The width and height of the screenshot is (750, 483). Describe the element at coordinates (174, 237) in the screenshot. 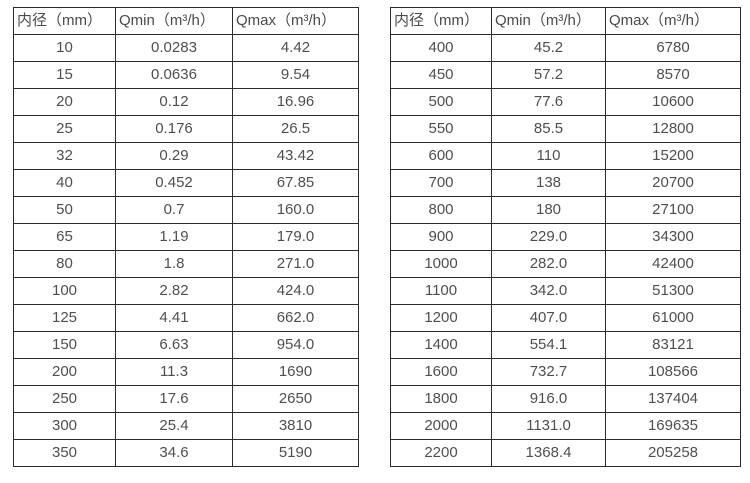

I see `table-cell: 1.19` at that location.